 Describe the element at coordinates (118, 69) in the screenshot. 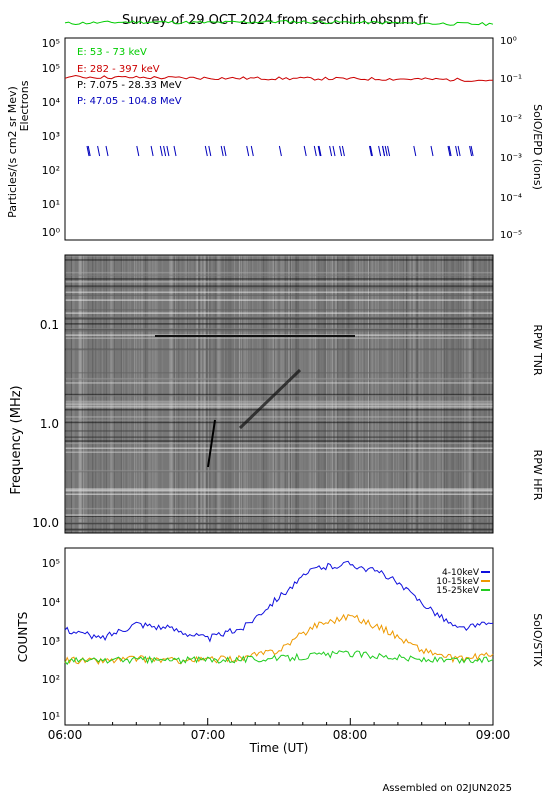

I see `legend-e-high: E: 282 - 397 keV` at that location.